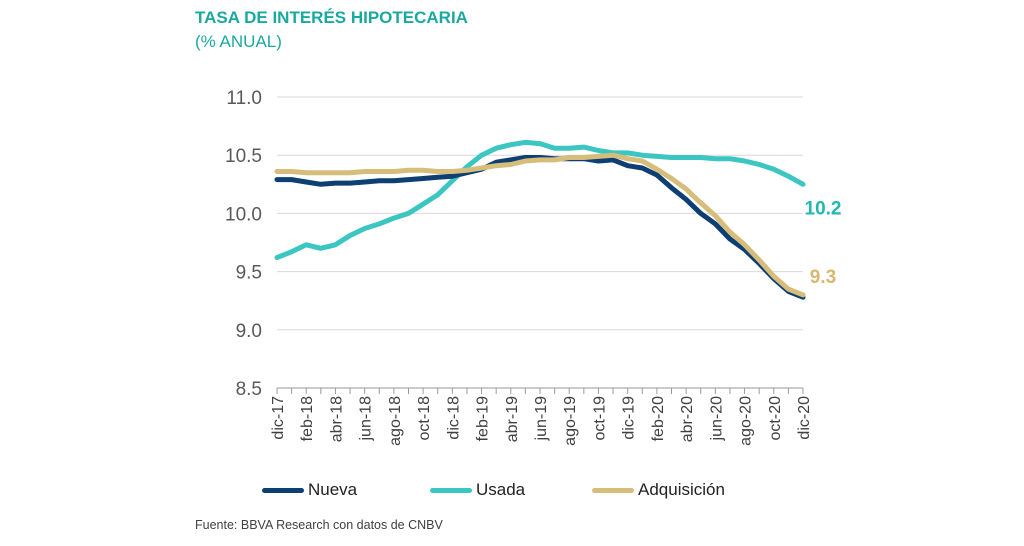 This screenshot has height=546, width=1024. Describe the element at coordinates (283, 490) in the screenshot. I see `legend-swatch-nueva` at that location.